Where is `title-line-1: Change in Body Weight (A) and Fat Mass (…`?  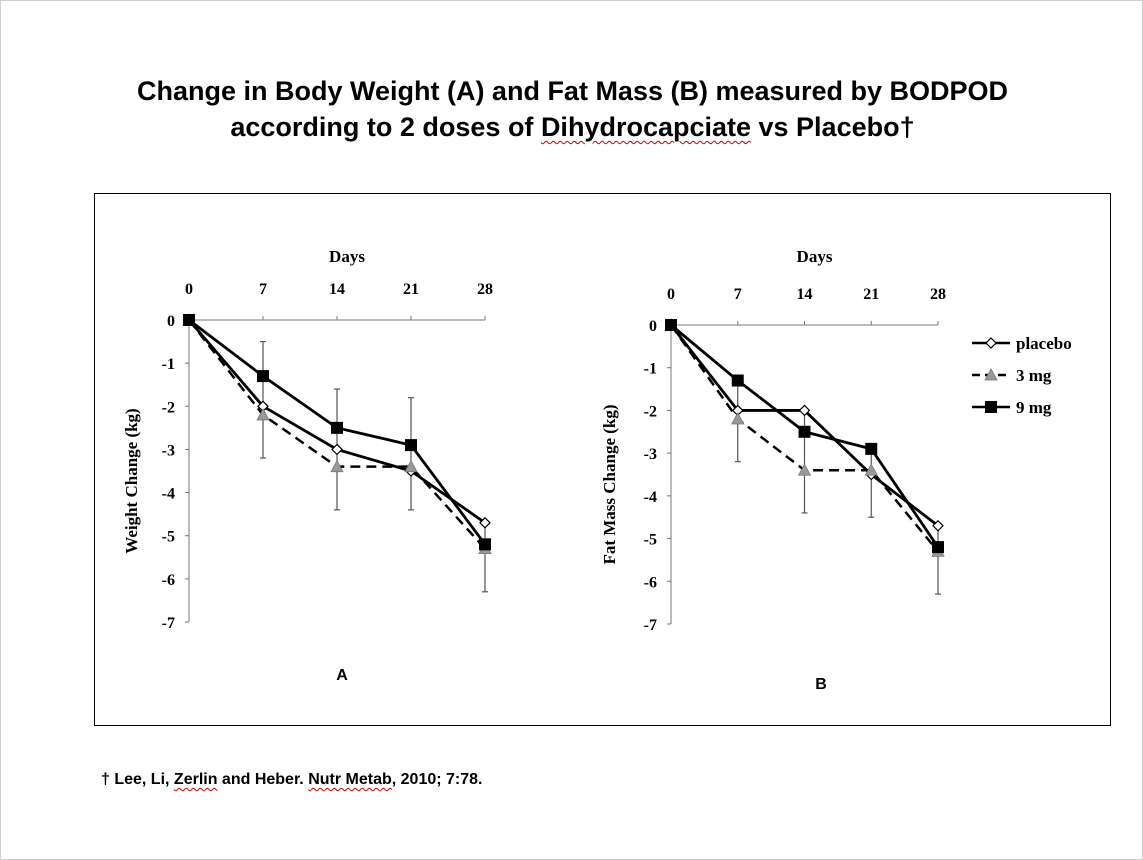
title-line-1: Change in Body Weight (A) and Fat Mass (… is located at coordinates (572, 91).